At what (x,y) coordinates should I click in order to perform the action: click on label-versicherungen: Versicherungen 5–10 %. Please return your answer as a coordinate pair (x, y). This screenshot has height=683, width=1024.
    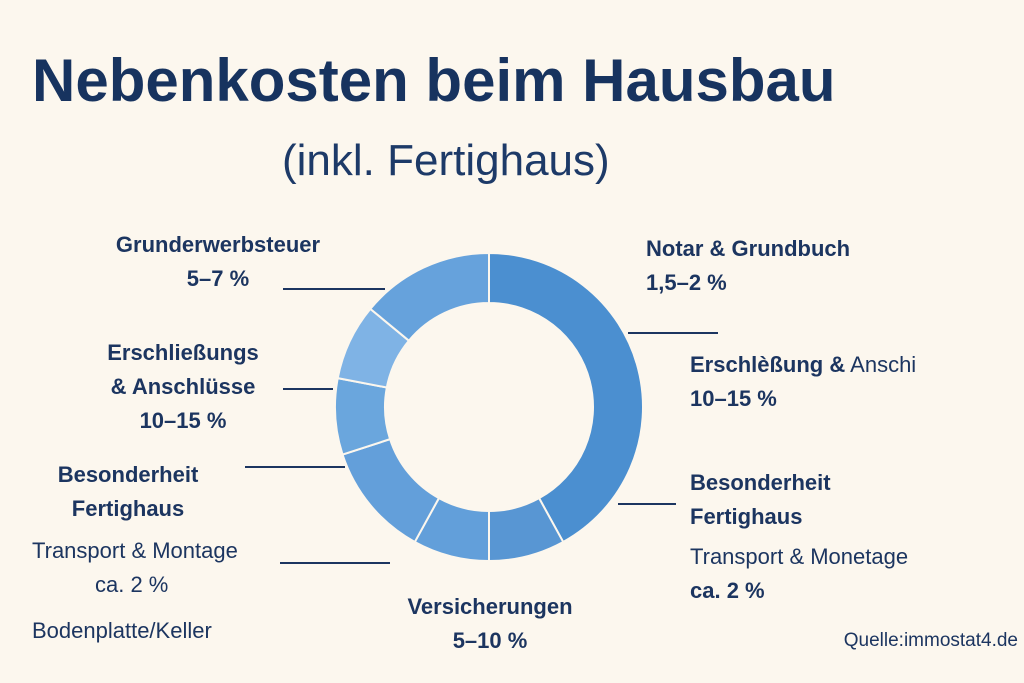
    Looking at the image, I should click on (490, 624).